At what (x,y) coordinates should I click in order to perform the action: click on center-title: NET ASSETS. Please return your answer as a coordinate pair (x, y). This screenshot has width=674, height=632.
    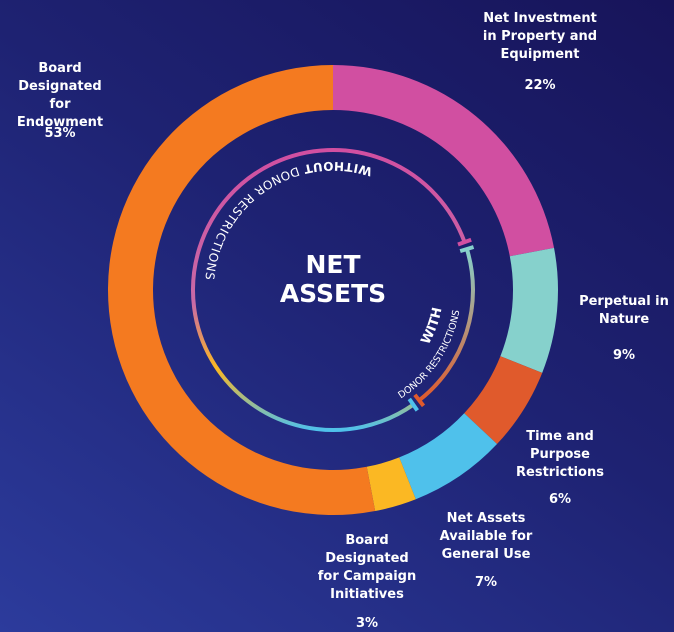
    Looking at the image, I should click on (333, 279).